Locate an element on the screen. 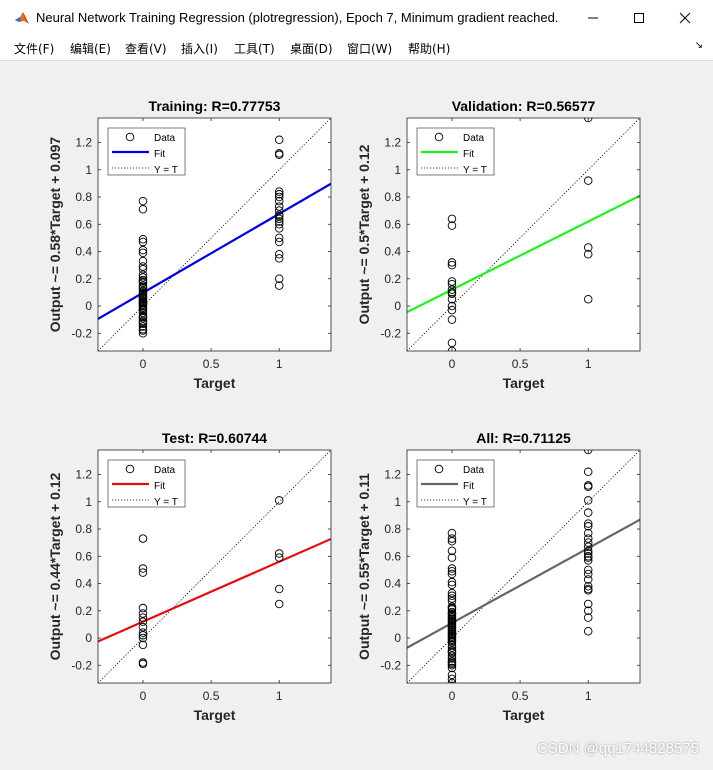 This screenshot has height=770, width=713. y-axis-label: Output ~= 0.55*Target + 0.11 is located at coordinates (364, 566).